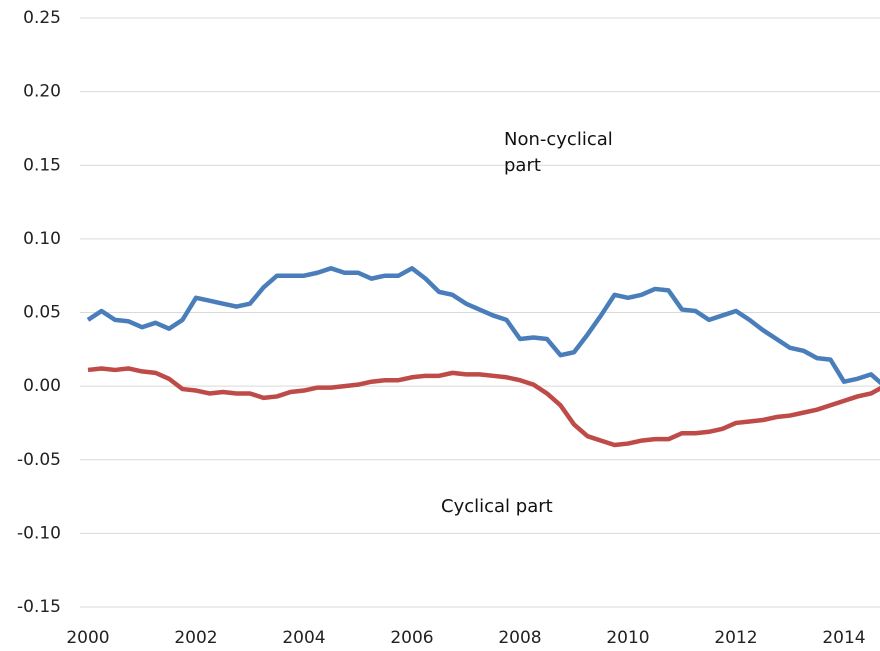 The image size is (880, 651). Describe the element at coordinates (843, 638) in the screenshot. I see `x-tick-label: 2014` at that location.